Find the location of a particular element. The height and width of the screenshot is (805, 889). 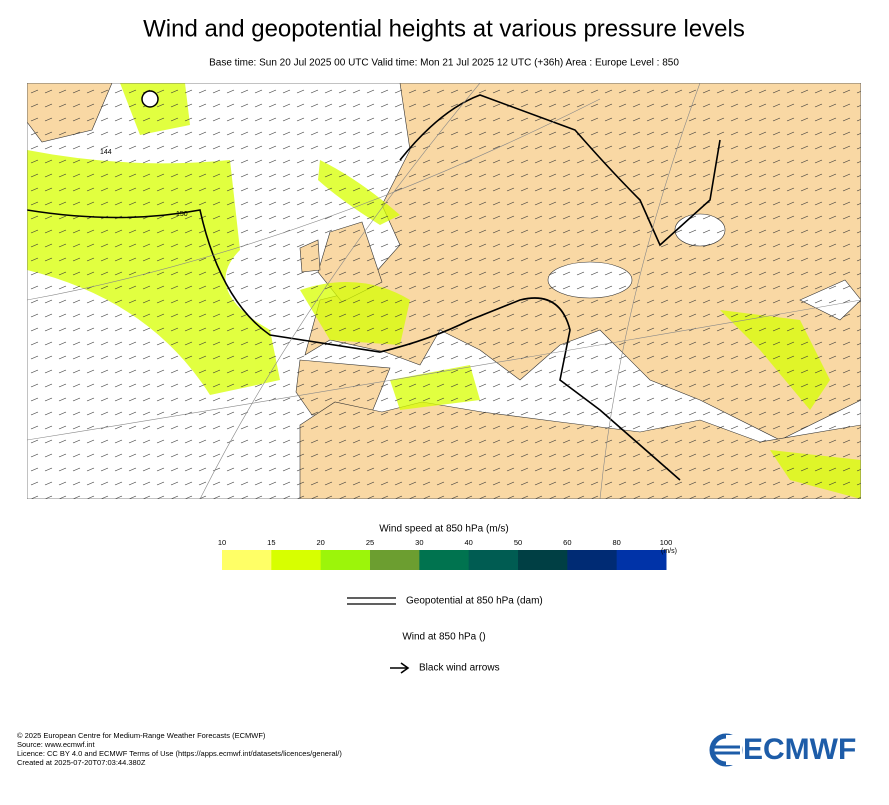

colorbar-unit: (m/s) is located at coordinates (669, 551).